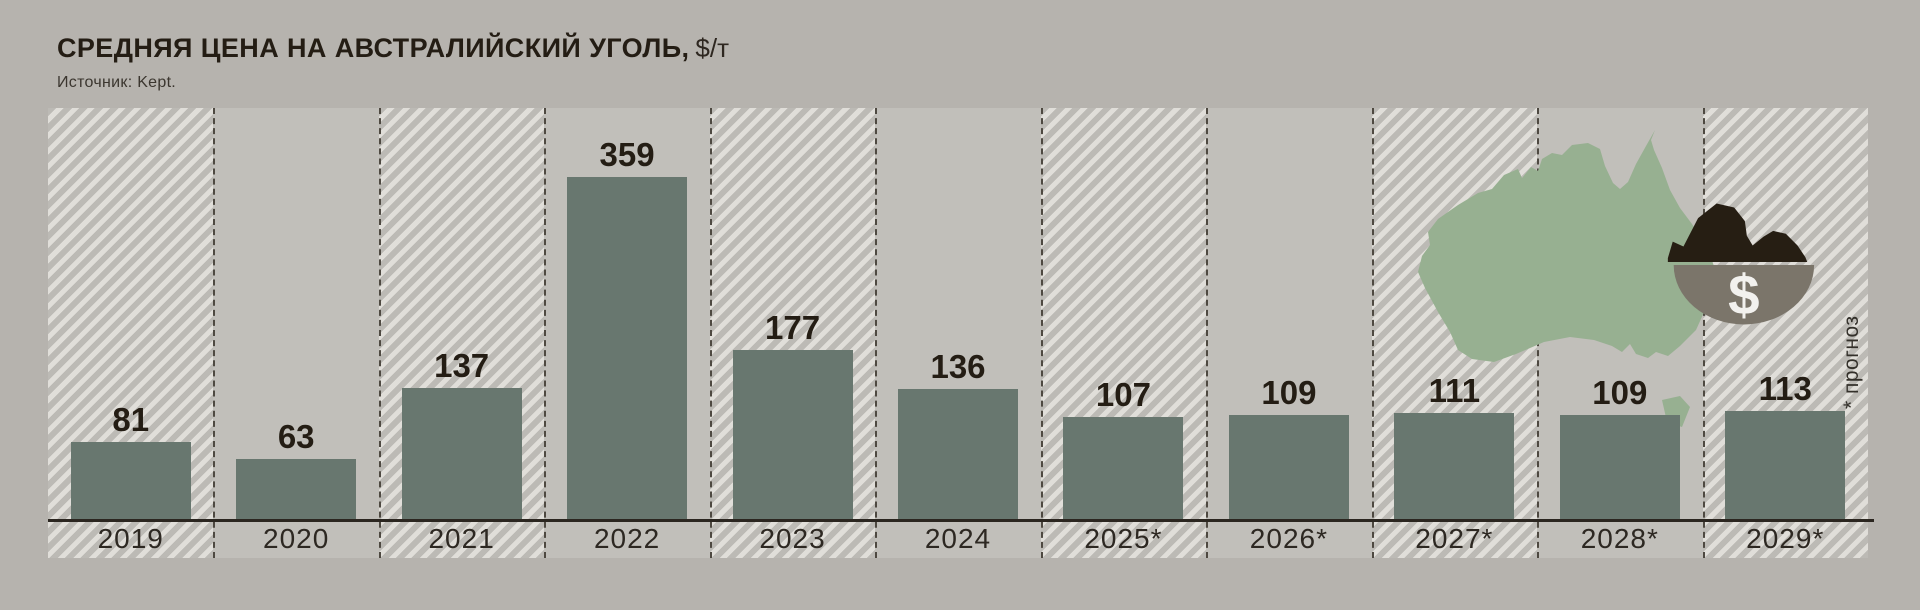 This screenshot has width=1920, height=610. Describe the element at coordinates (1619, 538) in the screenshot. I see `category-label: 2028*` at that location.